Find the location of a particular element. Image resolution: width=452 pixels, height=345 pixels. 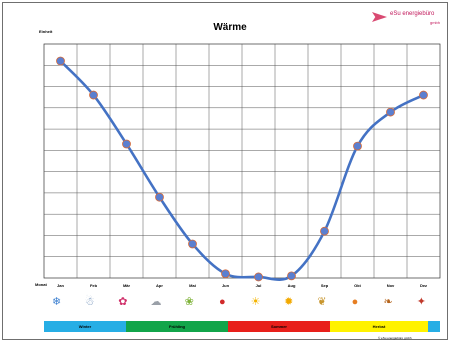

x-tick-label: Mär is located at coordinates (126, 285).